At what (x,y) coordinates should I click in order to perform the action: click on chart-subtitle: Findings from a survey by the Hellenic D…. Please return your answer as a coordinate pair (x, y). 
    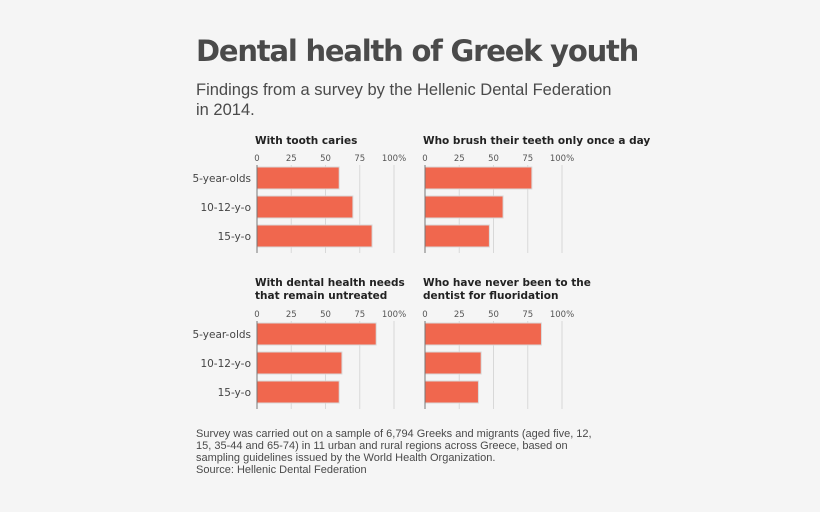
    Looking at the image, I should click on (404, 100).